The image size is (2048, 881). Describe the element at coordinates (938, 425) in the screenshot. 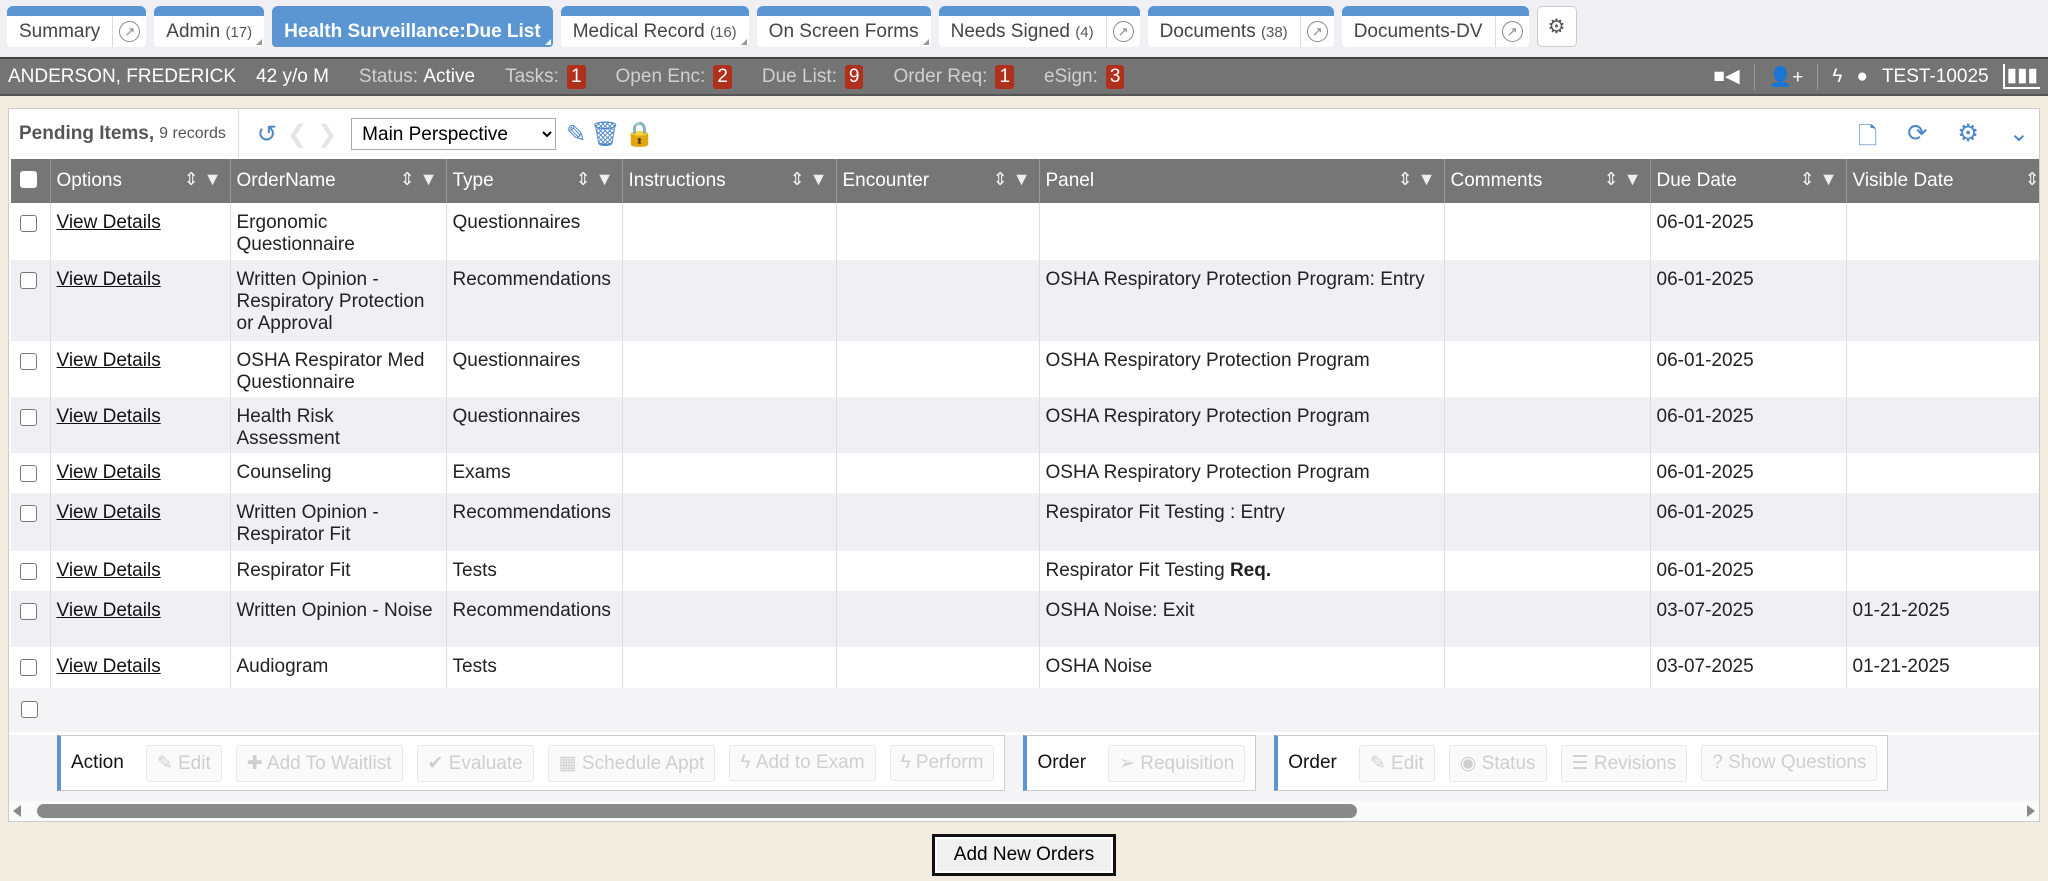

I see `encounter-cell` at that location.